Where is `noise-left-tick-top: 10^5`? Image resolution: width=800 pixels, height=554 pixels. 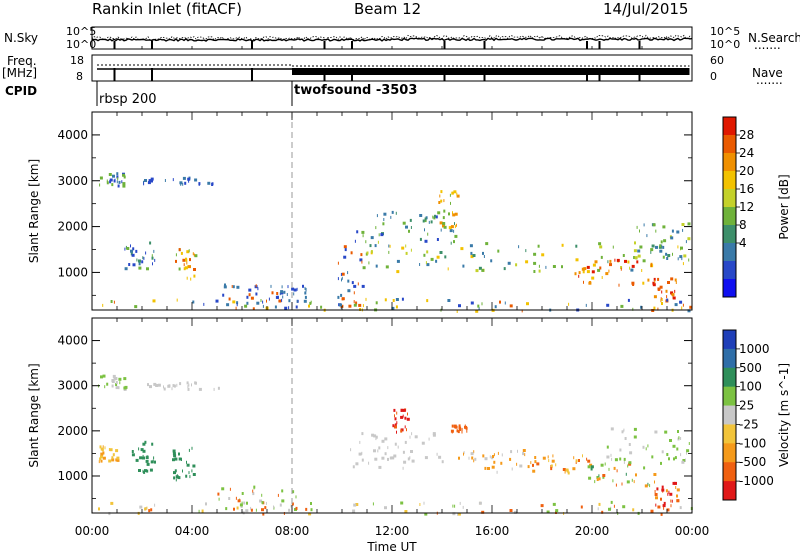 noise-left-tick-top: 10^5 is located at coordinates (81, 31).